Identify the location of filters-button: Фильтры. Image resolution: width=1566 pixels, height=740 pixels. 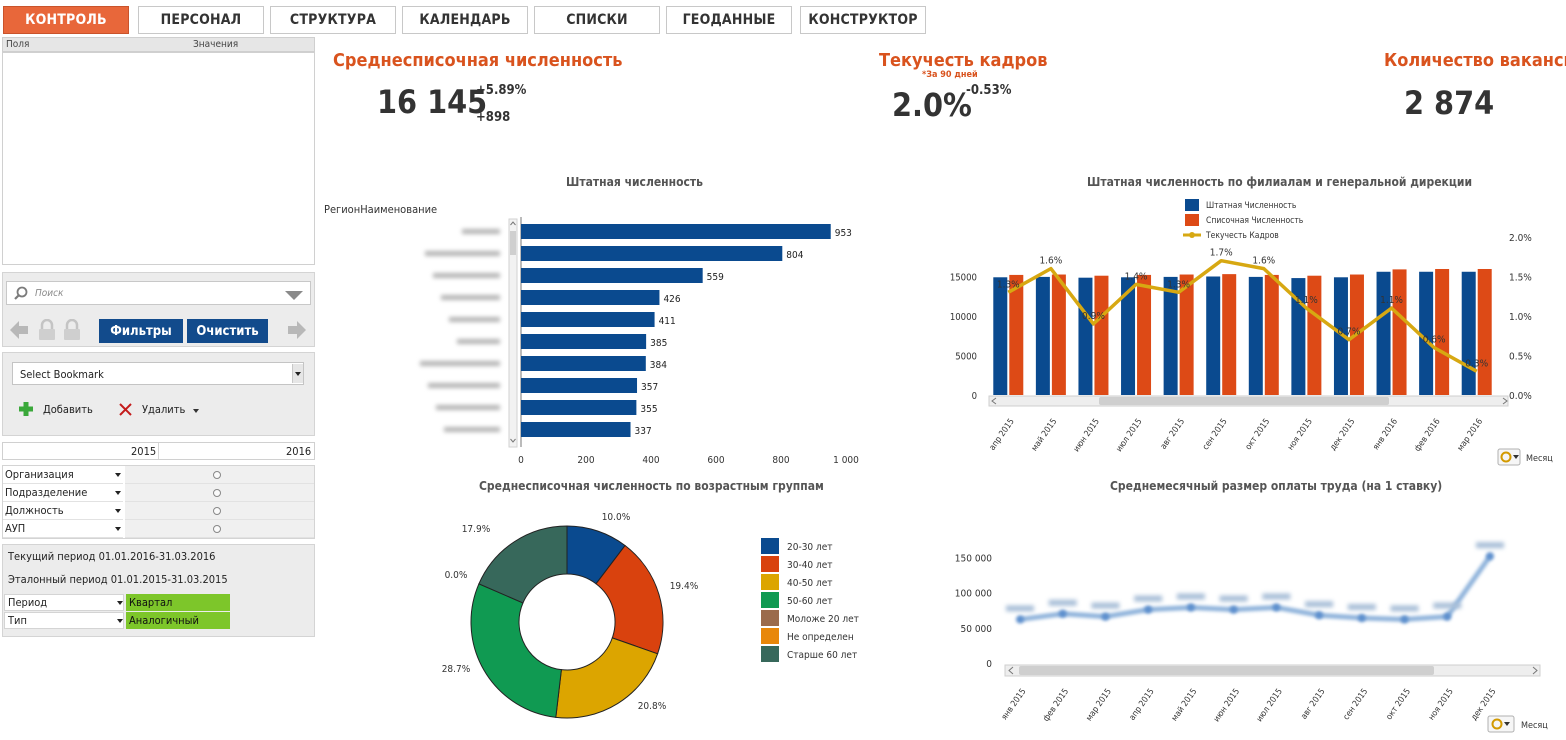
(141, 331).